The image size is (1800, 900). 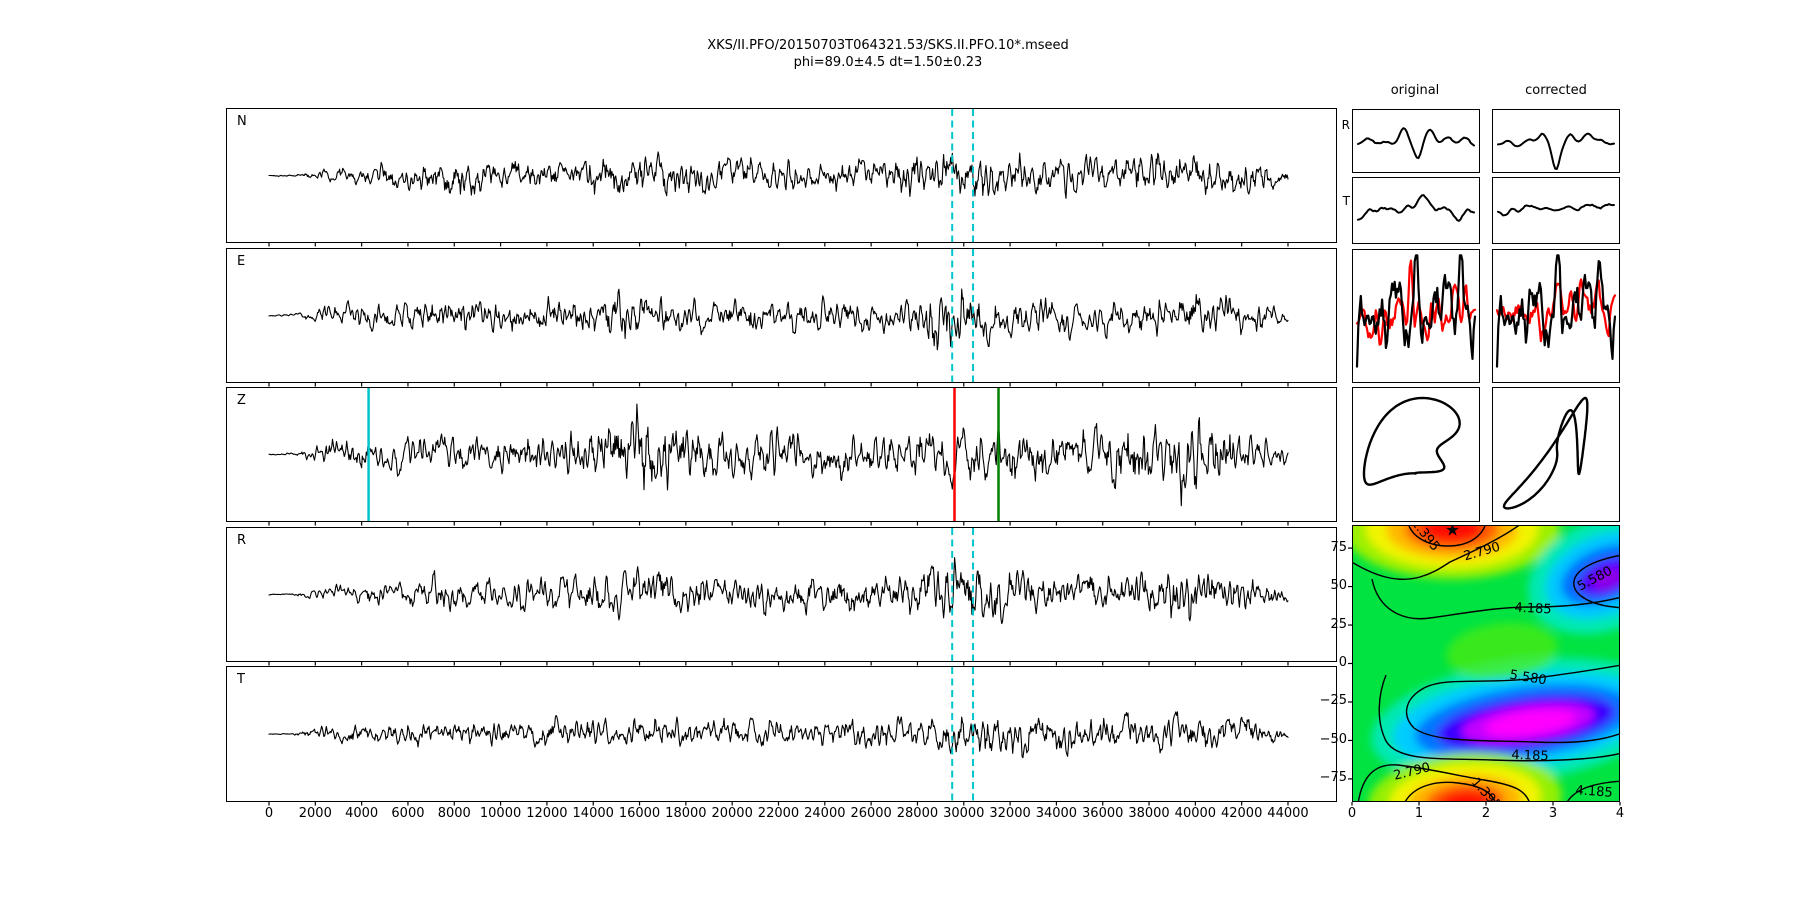 What do you see at coordinates (362, 813) in the screenshot?
I see `x-tick-label: 4000` at bounding box center [362, 813].